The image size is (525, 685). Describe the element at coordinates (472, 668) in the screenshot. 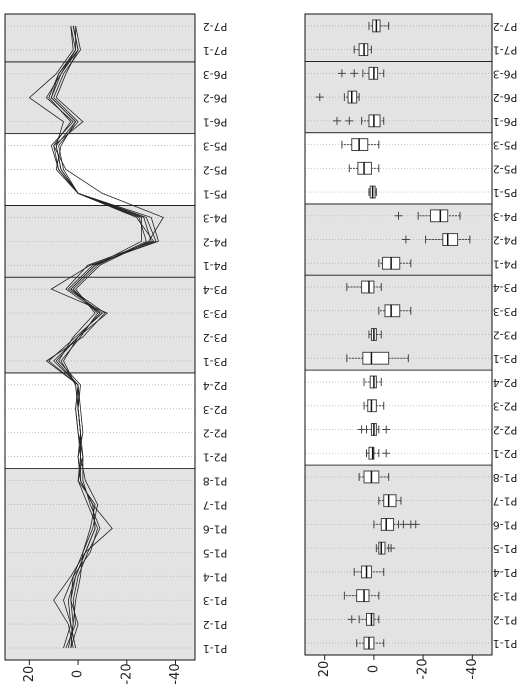

I see `tick-label: -40` at that location.